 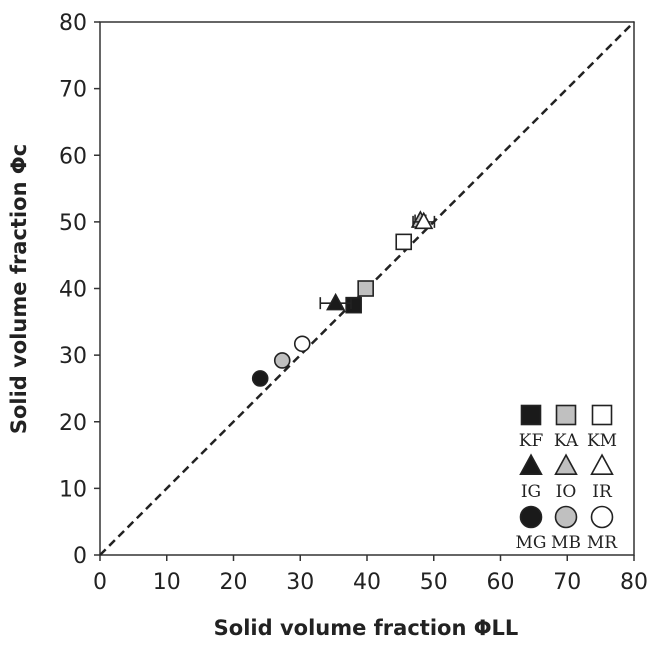 What do you see at coordinates (302, 344) in the screenshot?
I see `point-mr` at bounding box center [302, 344].